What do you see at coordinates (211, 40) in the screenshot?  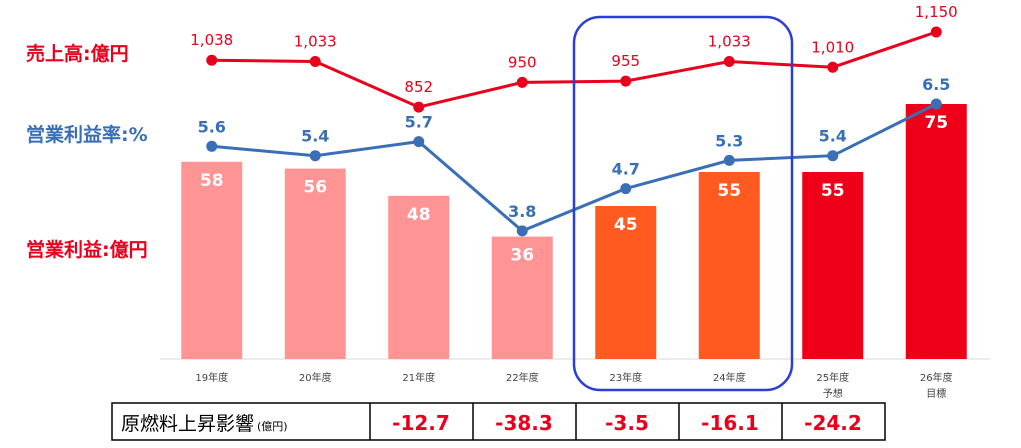 I see `sales-value-label: 1,038` at bounding box center [211, 40].